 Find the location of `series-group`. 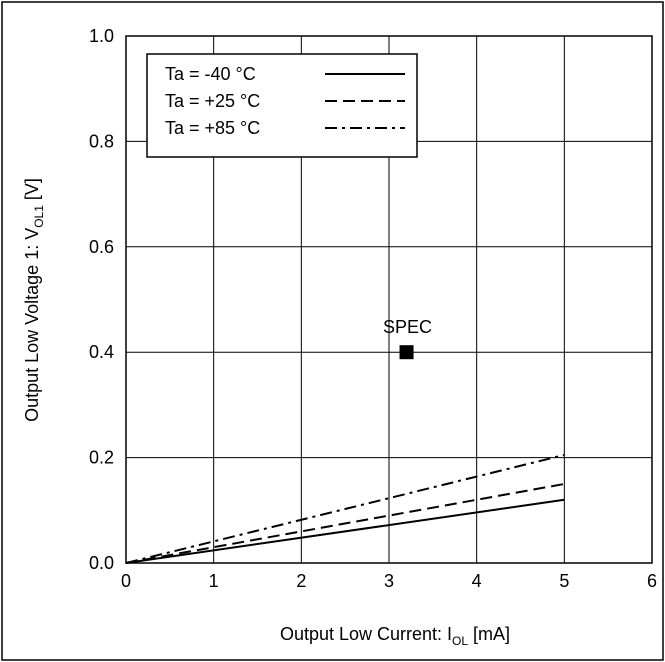

series-group is located at coordinates (345, 508).